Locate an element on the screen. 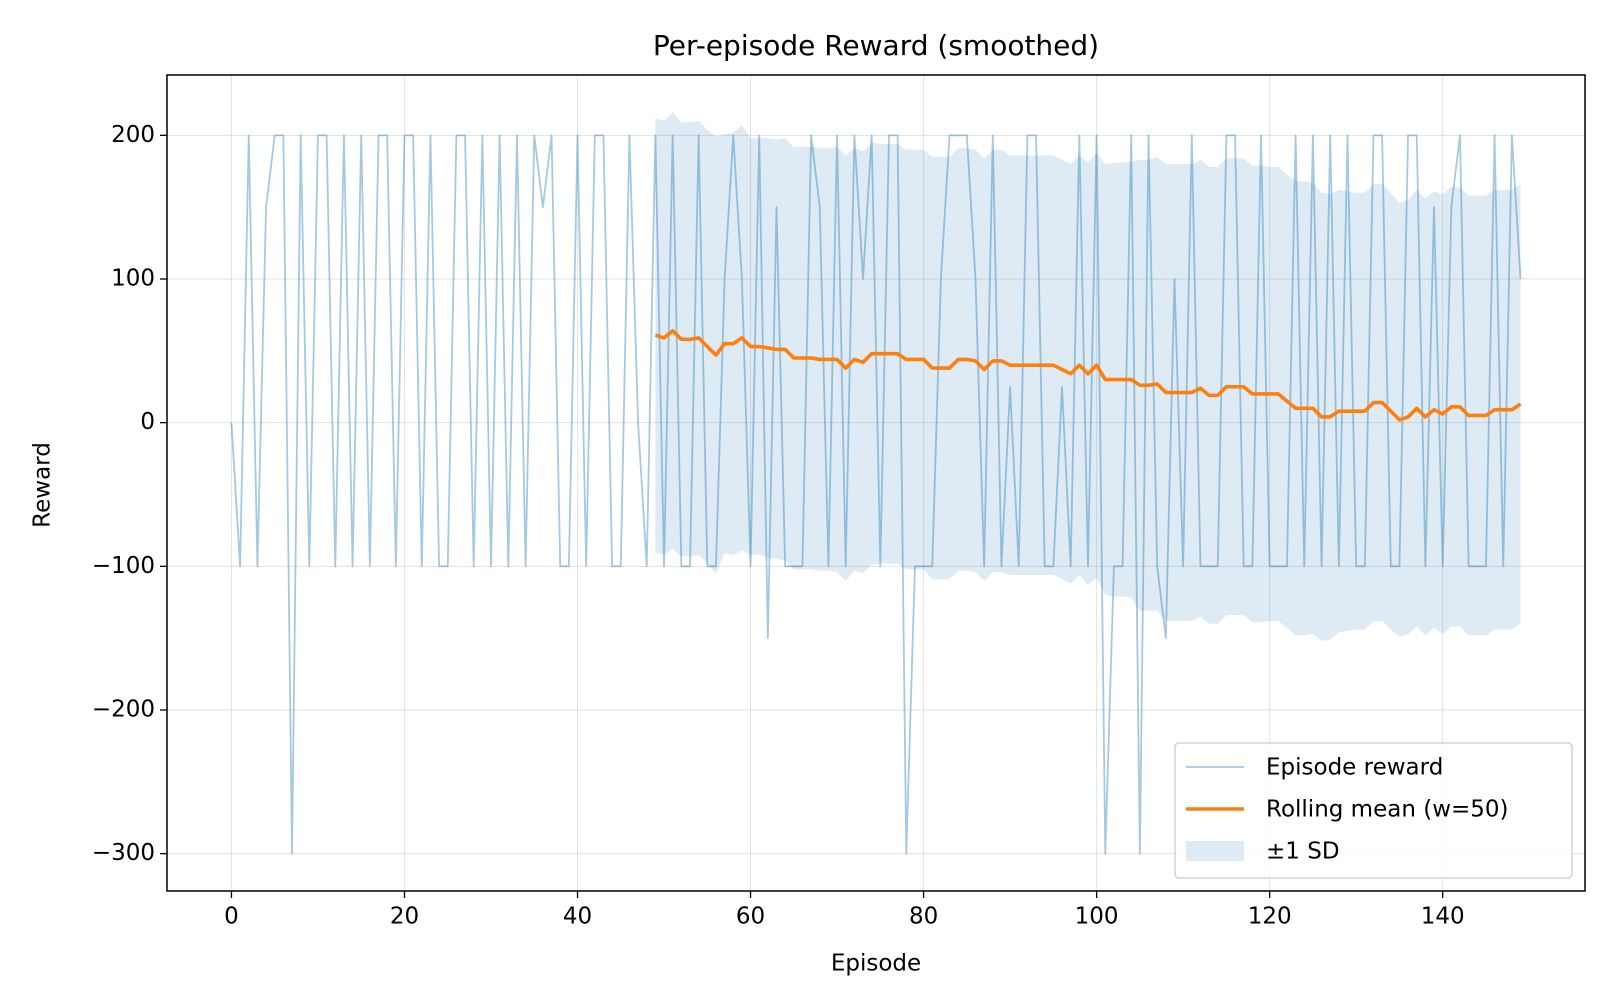  y-tick-label: −300 is located at coordinates (123, 853).